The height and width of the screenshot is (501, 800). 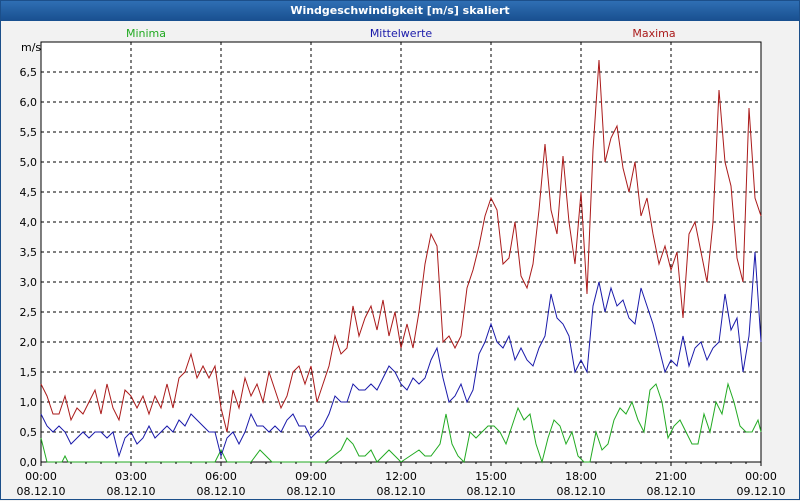 What do you see at coordinates (29, 192) in the screenshot?
I see `y-tick-label: 4,5` at bounding box center [29, 192].